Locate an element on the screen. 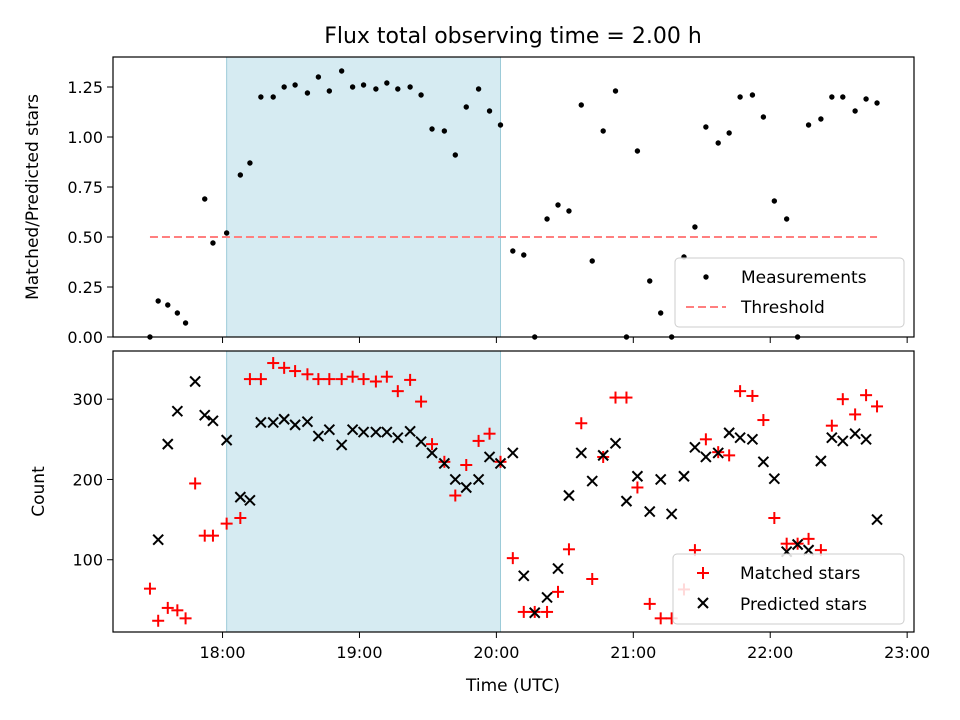 The width and height of the screenshot is (960, 720). bottom-highlight-span is located at coordinates (363, 491).